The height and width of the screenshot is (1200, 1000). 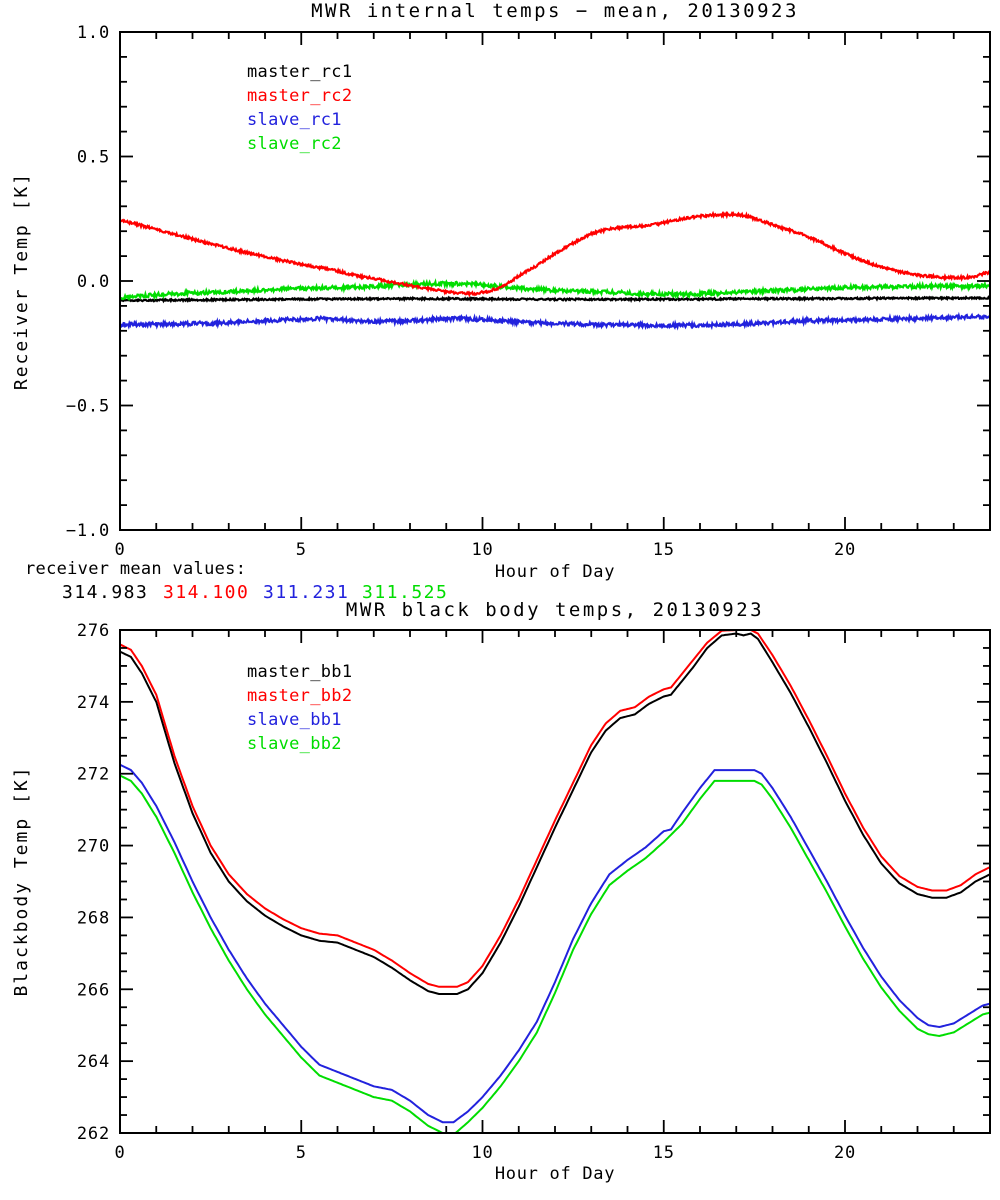 What do you see at coordinates (93, 631) in the screenshot?
I see `y-tick-label: 276` at bounding box center [93, 631].